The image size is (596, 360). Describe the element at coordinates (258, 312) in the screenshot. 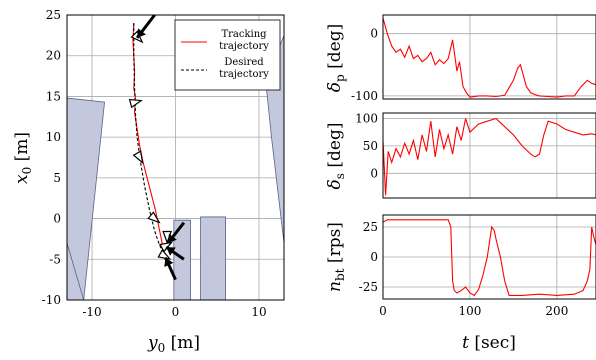

I see `x-tick-label: 10` at that location.